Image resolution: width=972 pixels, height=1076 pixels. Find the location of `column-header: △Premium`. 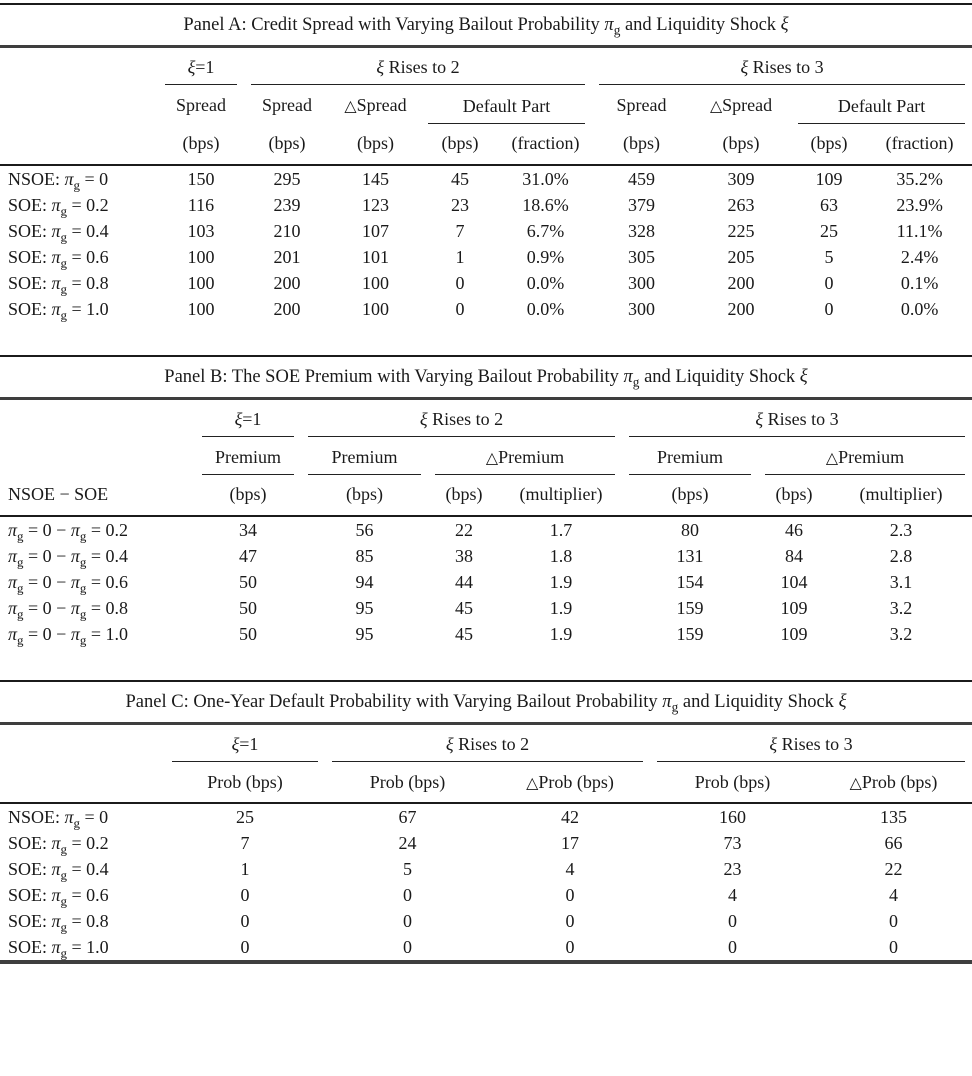

column-header: △Premium is located at coordinates (865, 456).